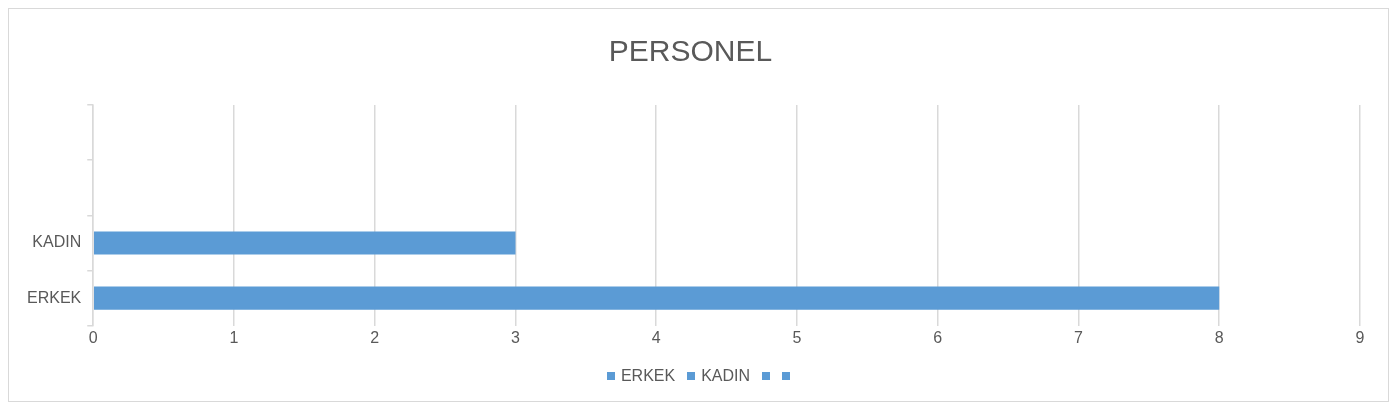 This screenshot has height=410, width=1397. I want to click on x-tick-label: 7, so click(1079, 337).